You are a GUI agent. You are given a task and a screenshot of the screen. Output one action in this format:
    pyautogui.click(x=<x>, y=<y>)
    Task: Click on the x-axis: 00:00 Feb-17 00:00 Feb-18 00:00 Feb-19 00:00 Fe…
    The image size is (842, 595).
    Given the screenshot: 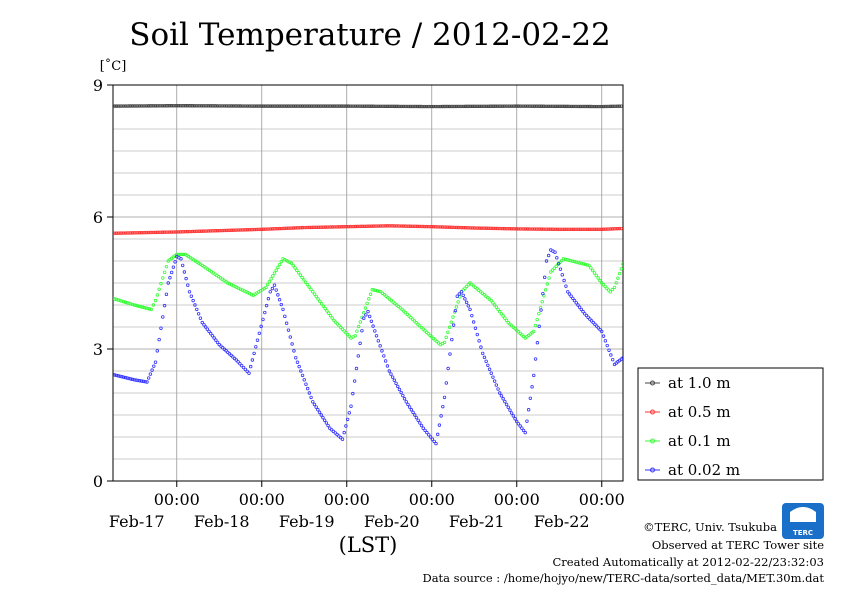 What is the action you would take?
    pyautogui.click(x=367, y=506)
    